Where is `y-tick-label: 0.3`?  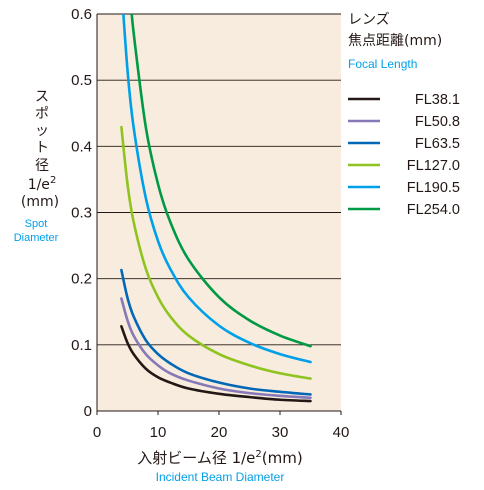
y-tick-label: 0.3 is located at coordinates (81, 213).